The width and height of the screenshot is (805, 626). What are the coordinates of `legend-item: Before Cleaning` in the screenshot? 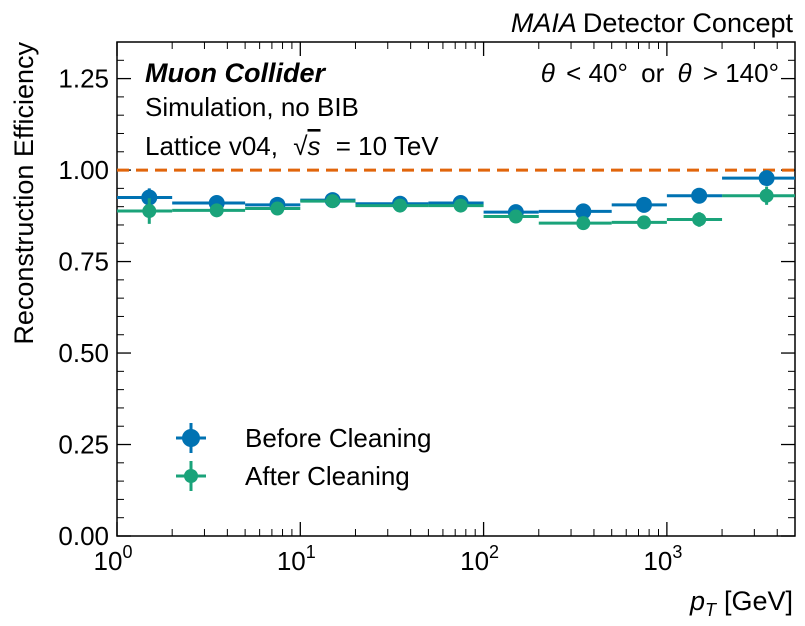 It's located at (303, 438).